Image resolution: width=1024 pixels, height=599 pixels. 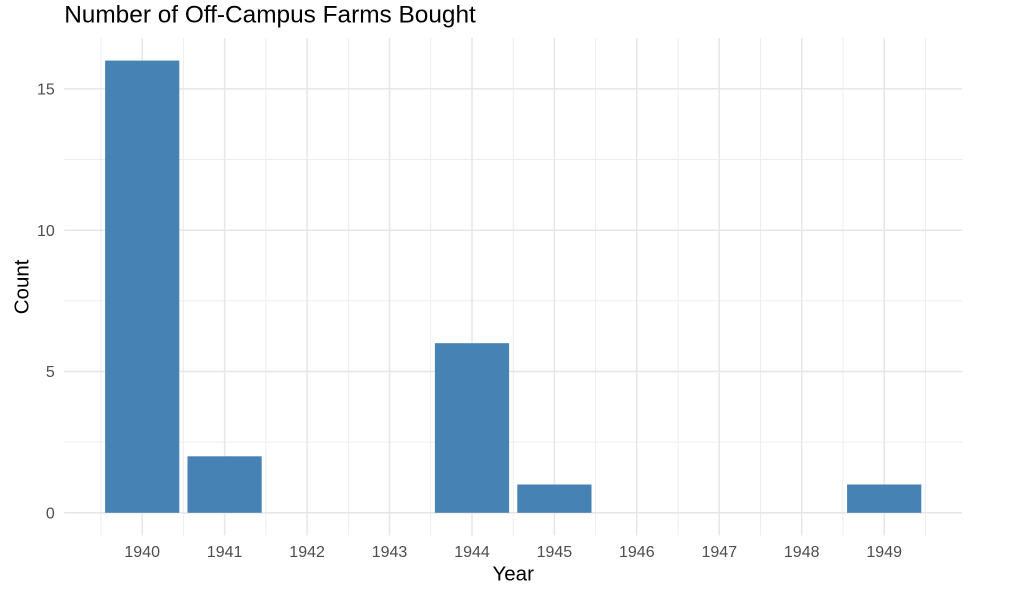 I want to click on svg-text: 15, so click(x=46, y=90).